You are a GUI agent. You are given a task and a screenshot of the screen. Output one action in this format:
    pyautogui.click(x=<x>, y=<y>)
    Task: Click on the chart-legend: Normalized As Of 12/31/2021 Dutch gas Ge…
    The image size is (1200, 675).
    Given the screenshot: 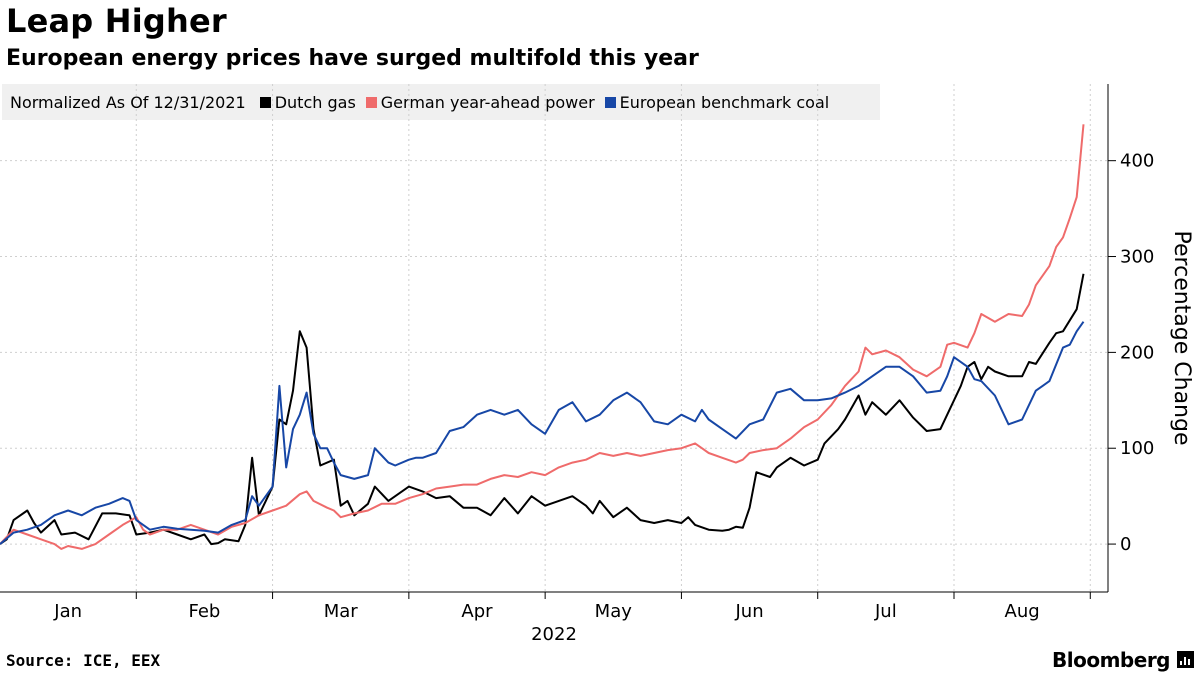 What is the action you would take?
    pyautogui.click(x=441, y=102)
    